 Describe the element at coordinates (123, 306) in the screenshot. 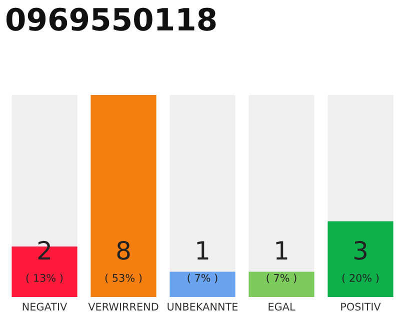

I see `x-tick-label: VERWIRREND` at that location.